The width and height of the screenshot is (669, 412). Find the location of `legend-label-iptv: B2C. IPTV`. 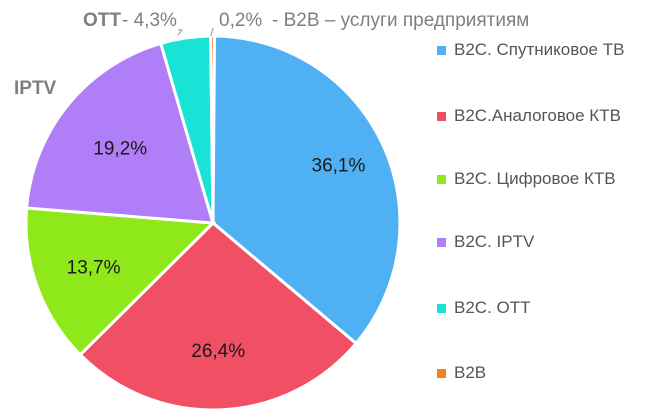

legend-label-iptv: B2C. IPTV is located at coordinates (494, 241).